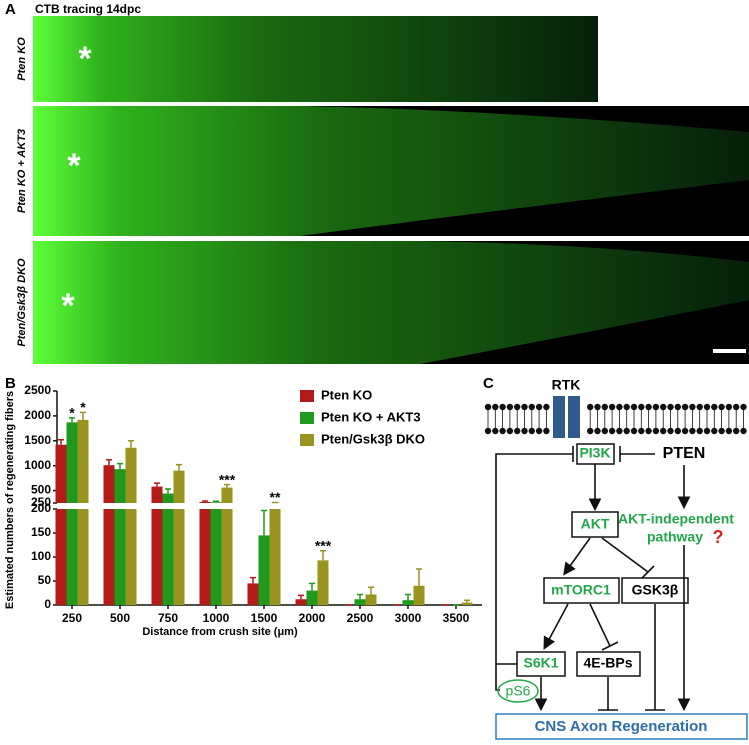  What do you see at coordinates (600, 625) in the screenshot?
I see `inhibition` at bounding box center [600, 625].